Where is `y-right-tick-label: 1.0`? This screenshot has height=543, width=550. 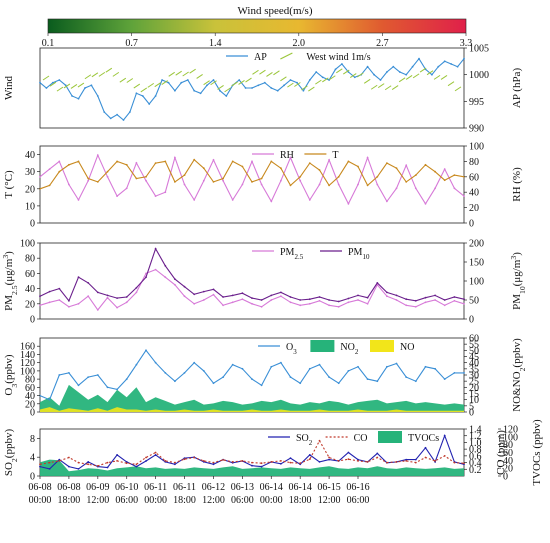
y-right-tick-label: 1.0 is located at coordinates (475, 443).